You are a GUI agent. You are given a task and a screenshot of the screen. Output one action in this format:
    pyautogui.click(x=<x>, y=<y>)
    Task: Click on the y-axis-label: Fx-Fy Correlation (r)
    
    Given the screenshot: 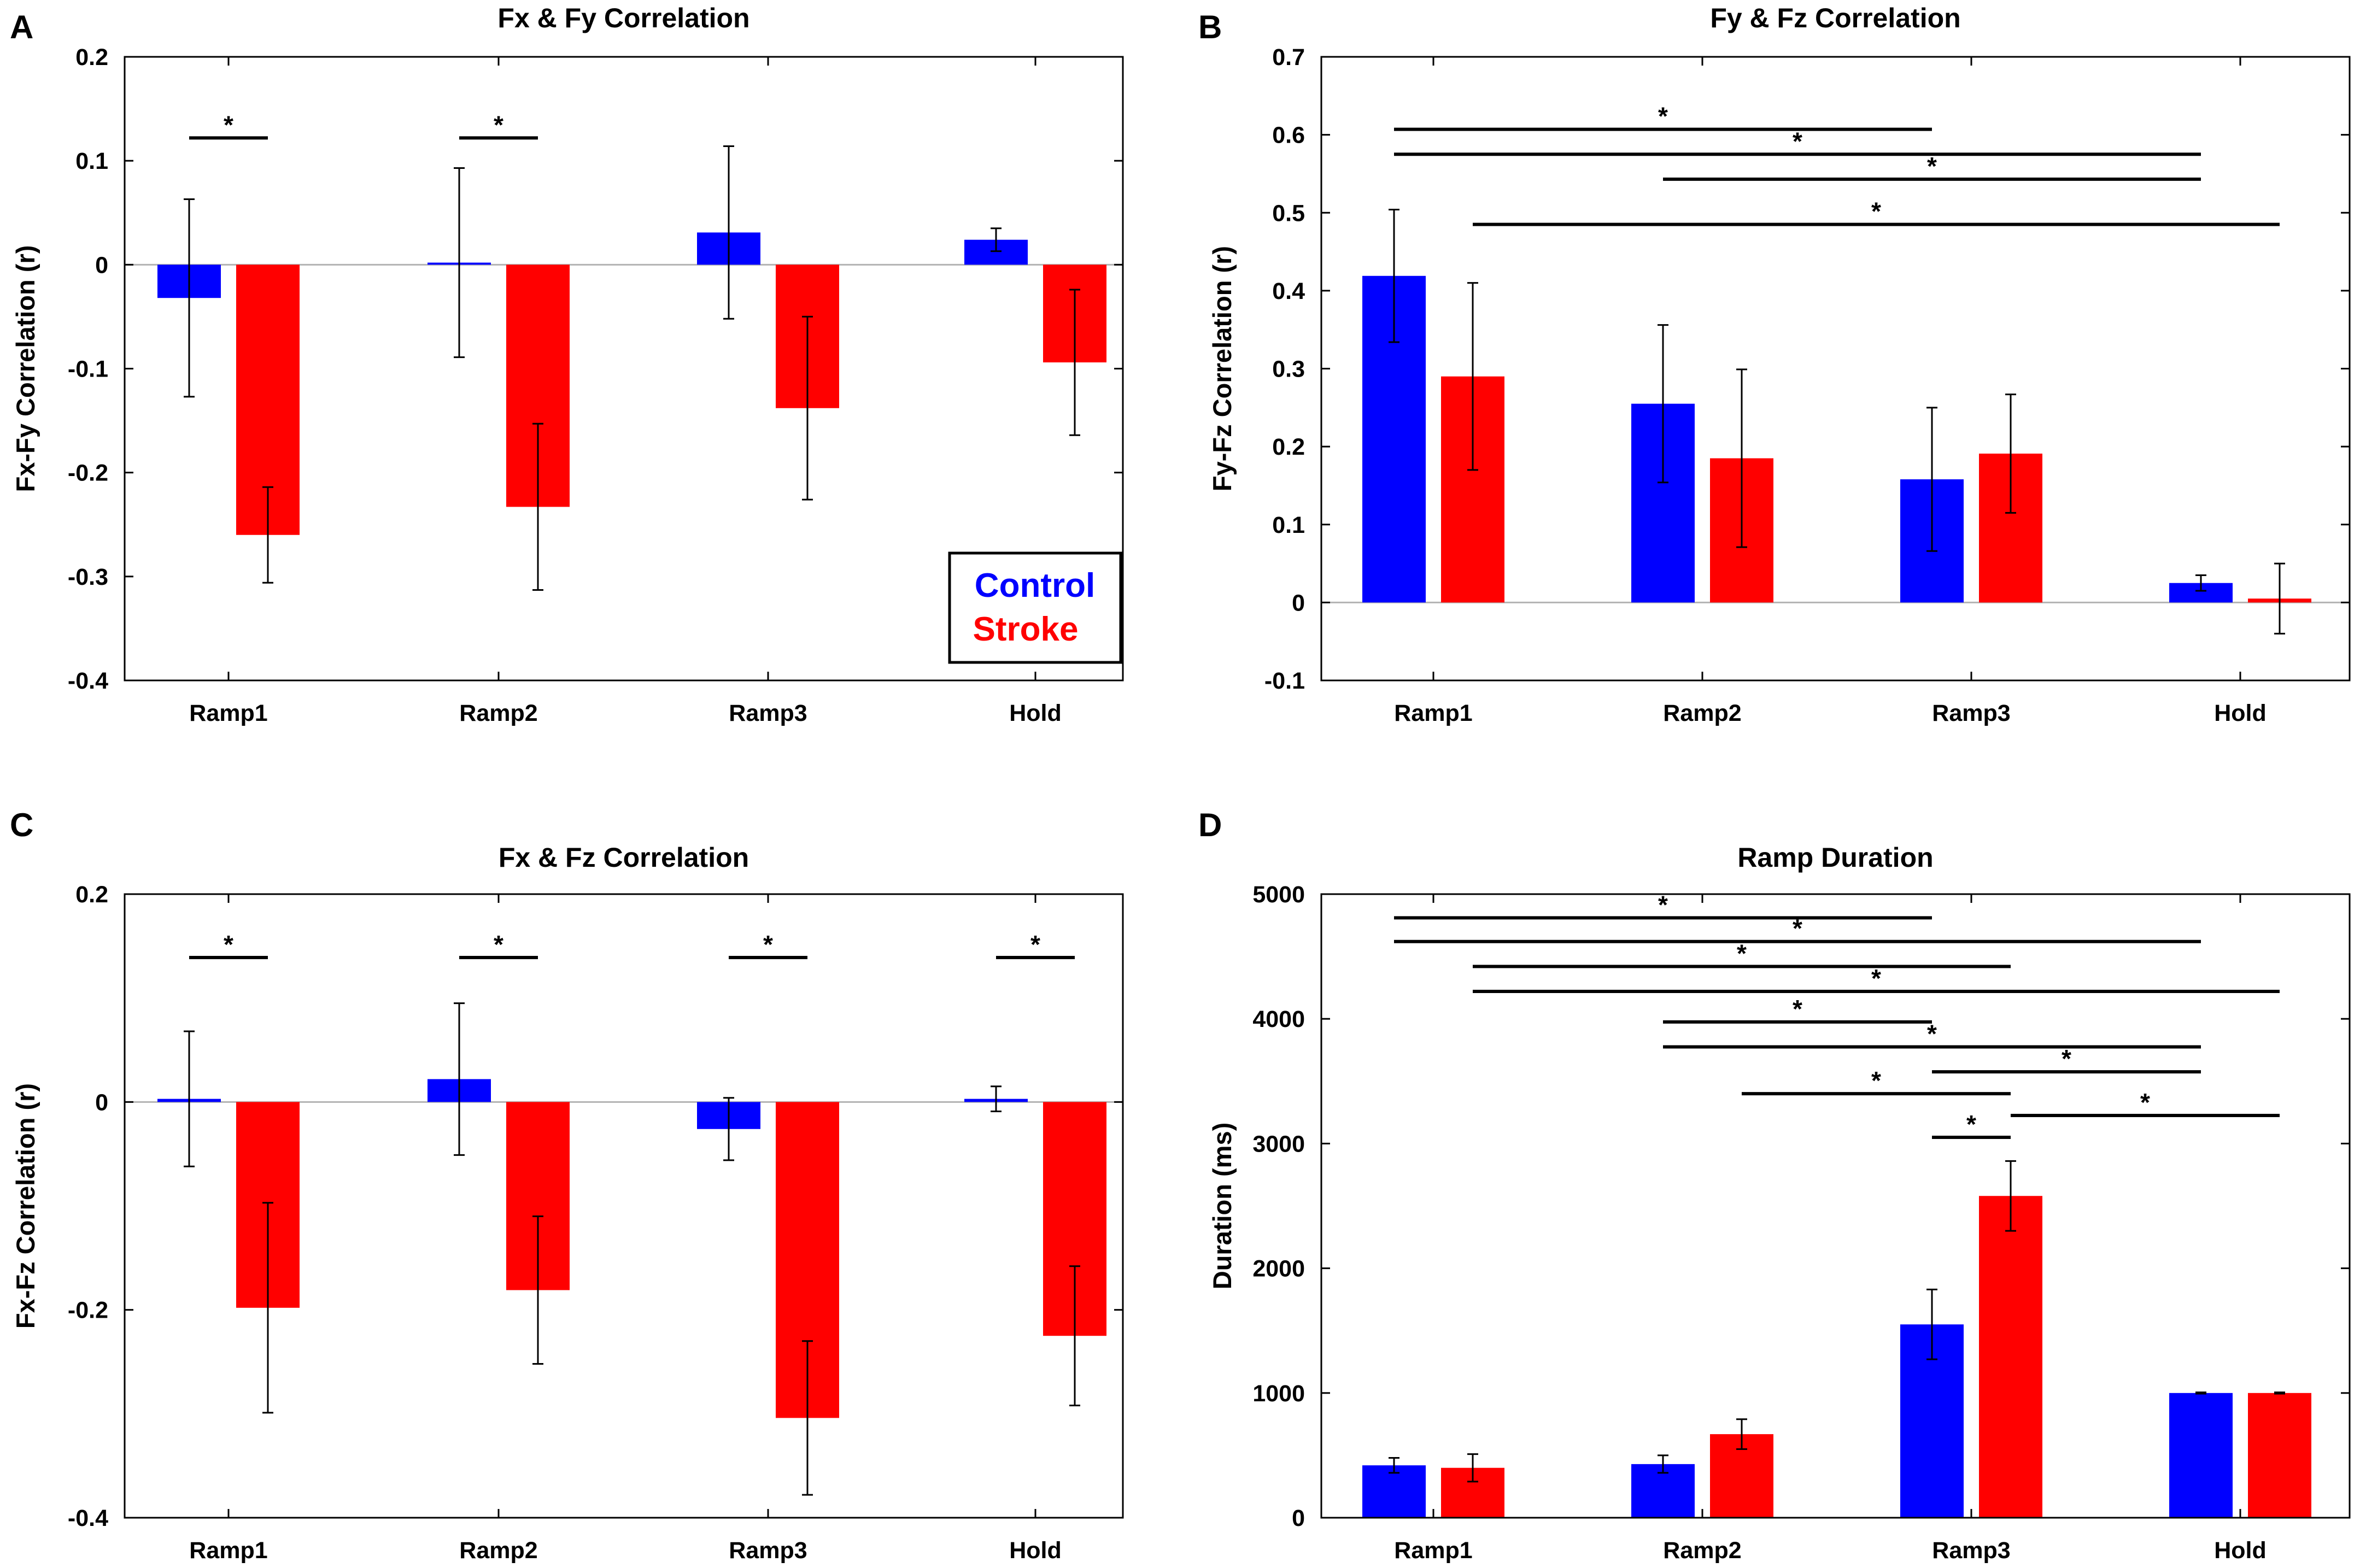 What is the action you would take?
    pyautogui.click(x=25, y=368)
    